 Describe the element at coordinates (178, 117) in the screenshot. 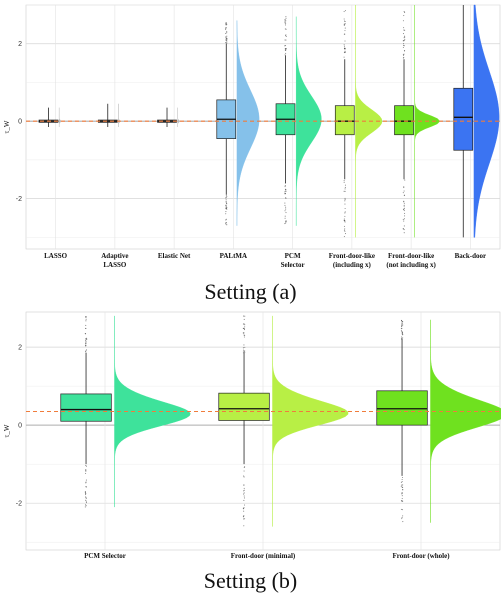

I see `density-half-violin` at that location.